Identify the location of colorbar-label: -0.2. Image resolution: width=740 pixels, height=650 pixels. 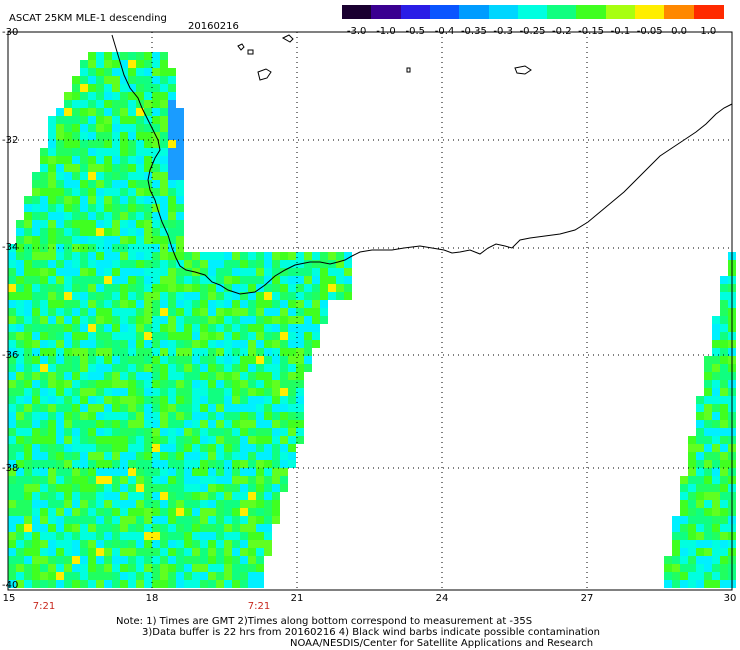
(562, 31).